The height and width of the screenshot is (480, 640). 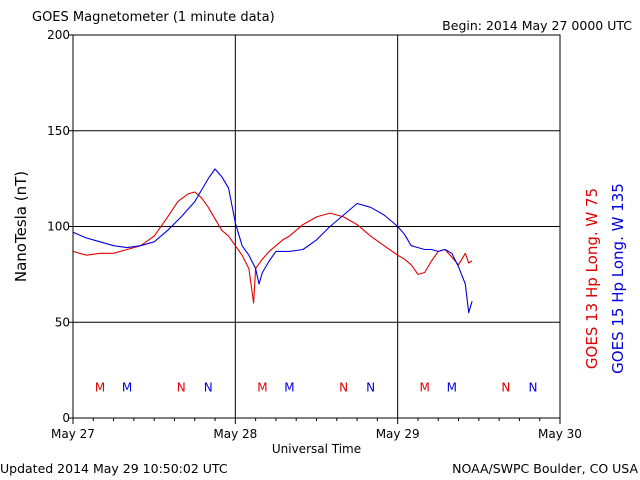 What do you see at coordinates (73, 434) in the screenshot?
I see `x-tick-label: May 27` at bounding box center [73, 434].